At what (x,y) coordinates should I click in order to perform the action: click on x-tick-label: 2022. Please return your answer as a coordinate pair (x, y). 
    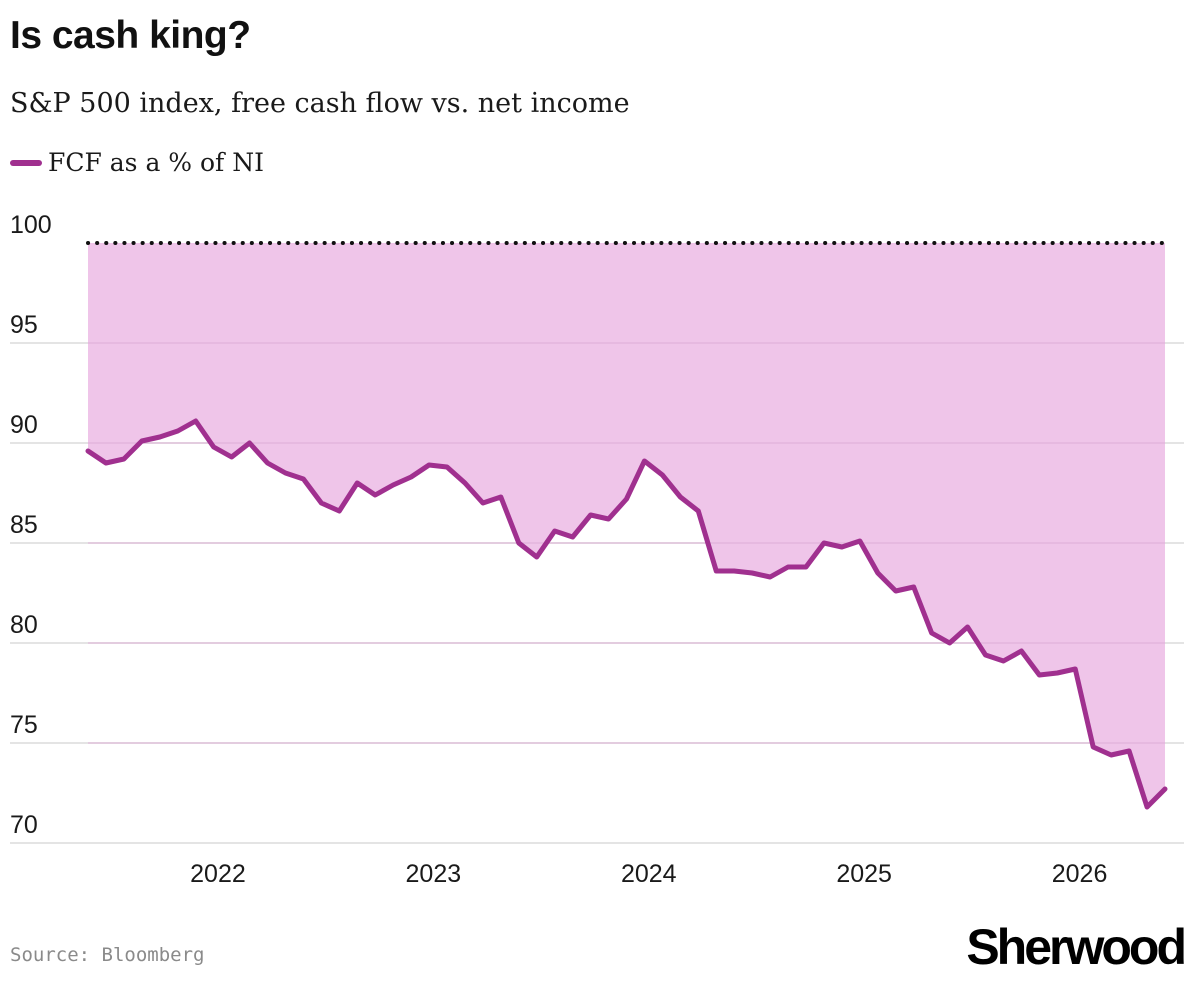
    Looking at the image, I should click on (218, 874).